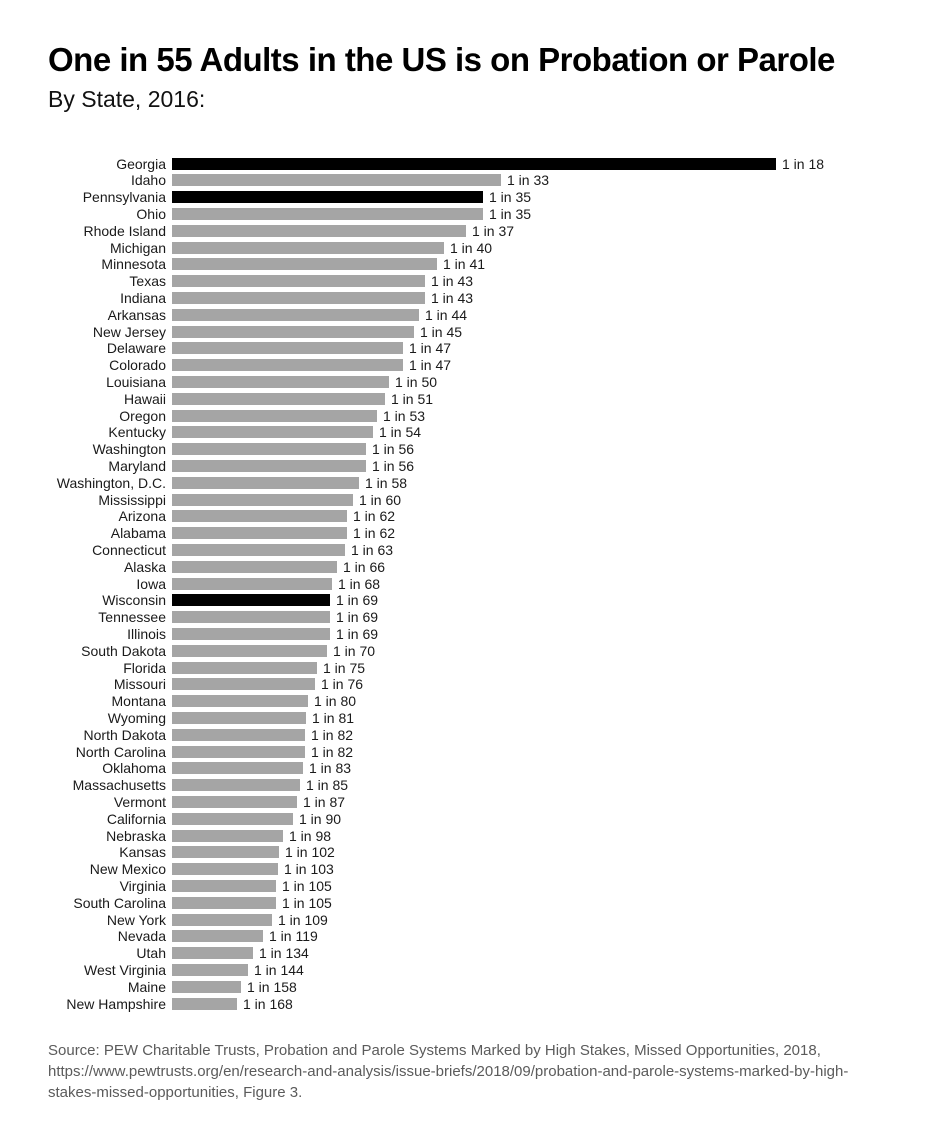  What do you see at coordinates (559, 416) in the screenshot?
I see `bar-track: 1 in 53` at bounding box center [559, 416].